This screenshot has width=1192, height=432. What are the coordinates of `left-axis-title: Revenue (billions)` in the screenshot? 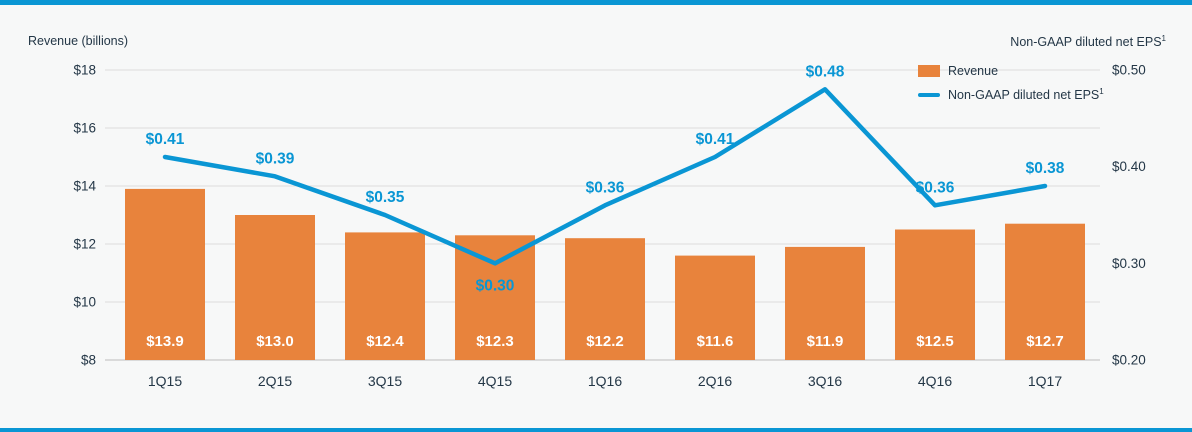 It's located at (78, 41).